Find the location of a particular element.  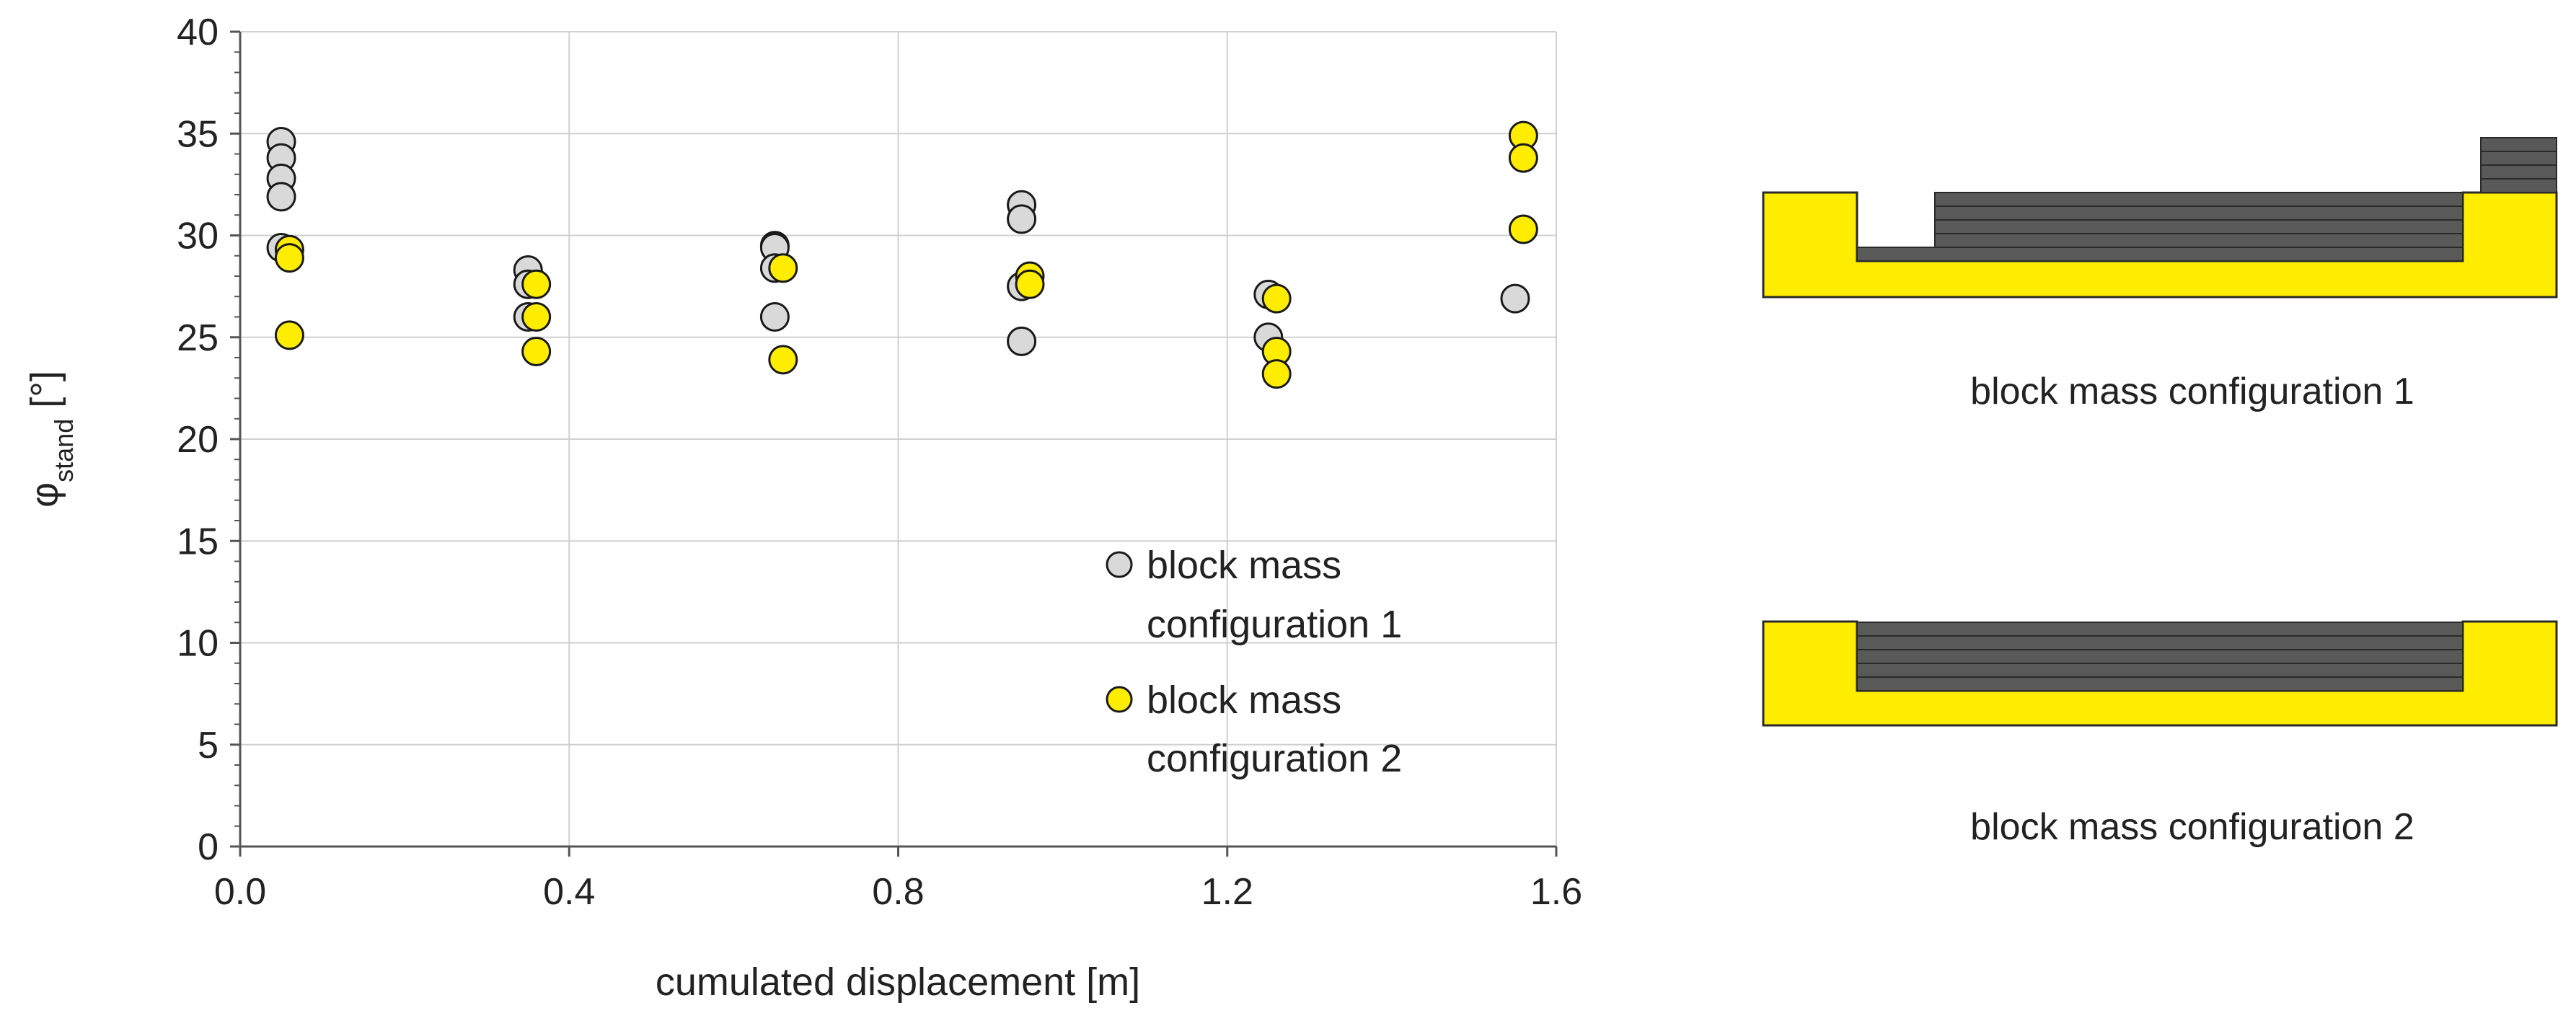

y-tick-label: 25 is located at coordinates (198, 338).